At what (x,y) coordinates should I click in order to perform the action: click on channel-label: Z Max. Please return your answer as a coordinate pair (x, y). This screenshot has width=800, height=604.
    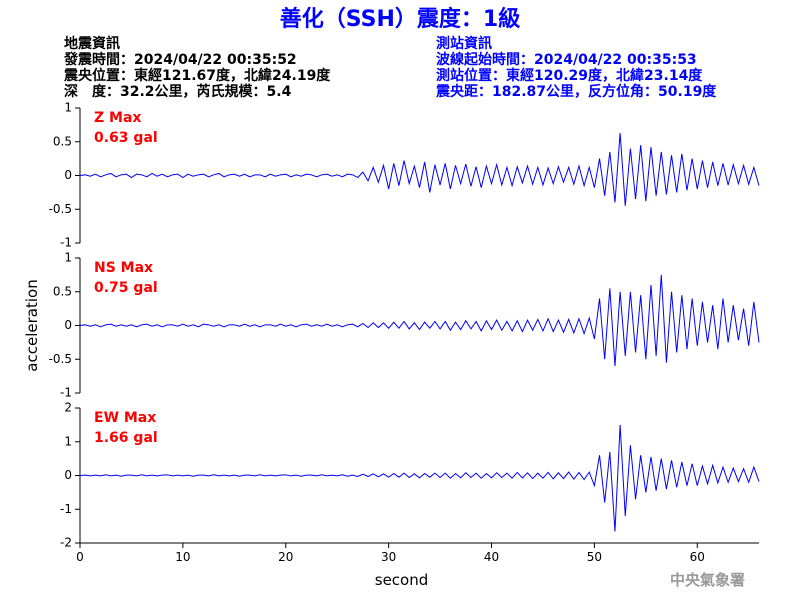
    Looking at the image, I should click on (117, 118).